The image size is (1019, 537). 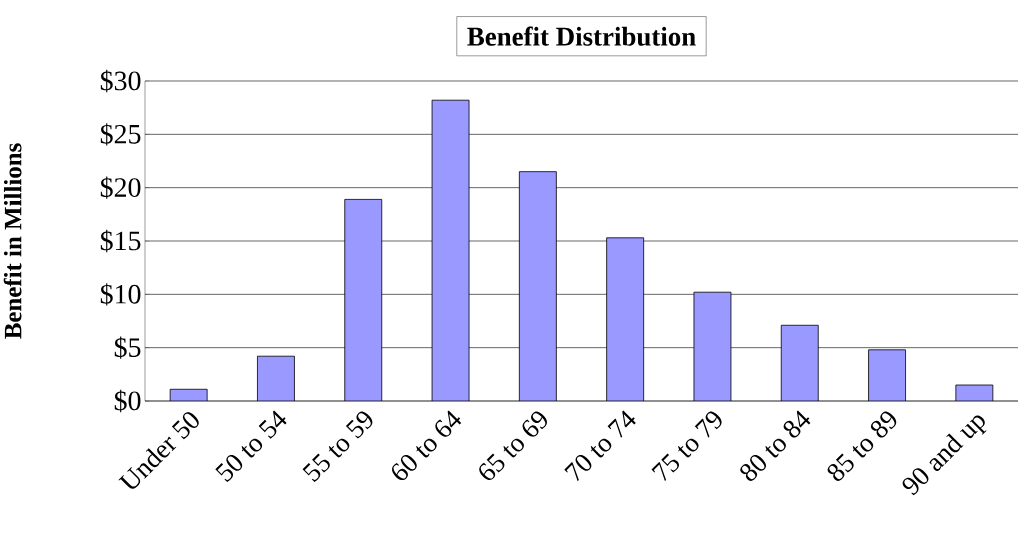 What do you see at coordinates (513, 446) in the screenshot?
I see `x-tick-label: 65 to 69` at bounding box center [513, 446].